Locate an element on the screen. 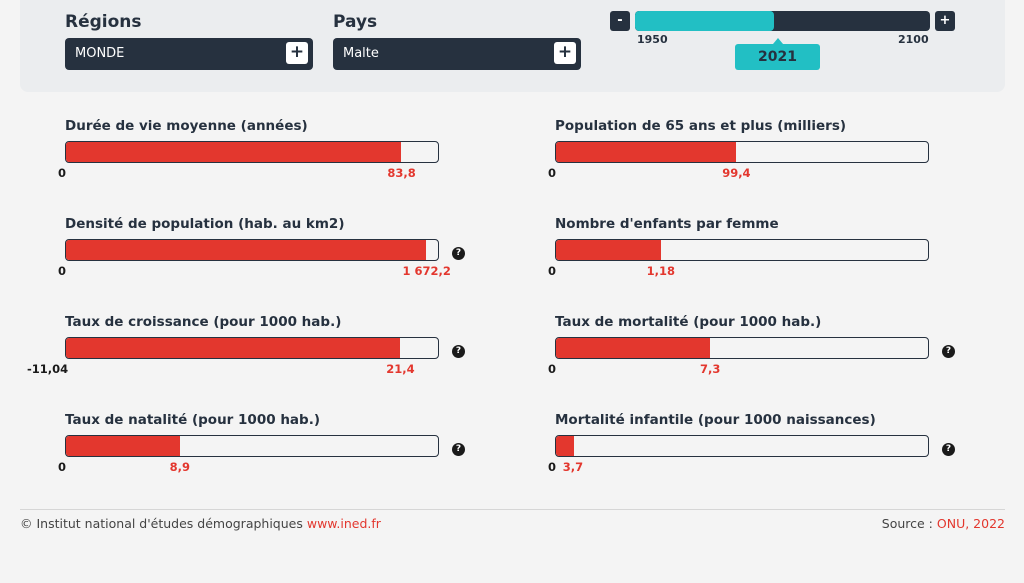 The image size is (1024, 583). source-label: Source : is located at coordinates (907, 523).